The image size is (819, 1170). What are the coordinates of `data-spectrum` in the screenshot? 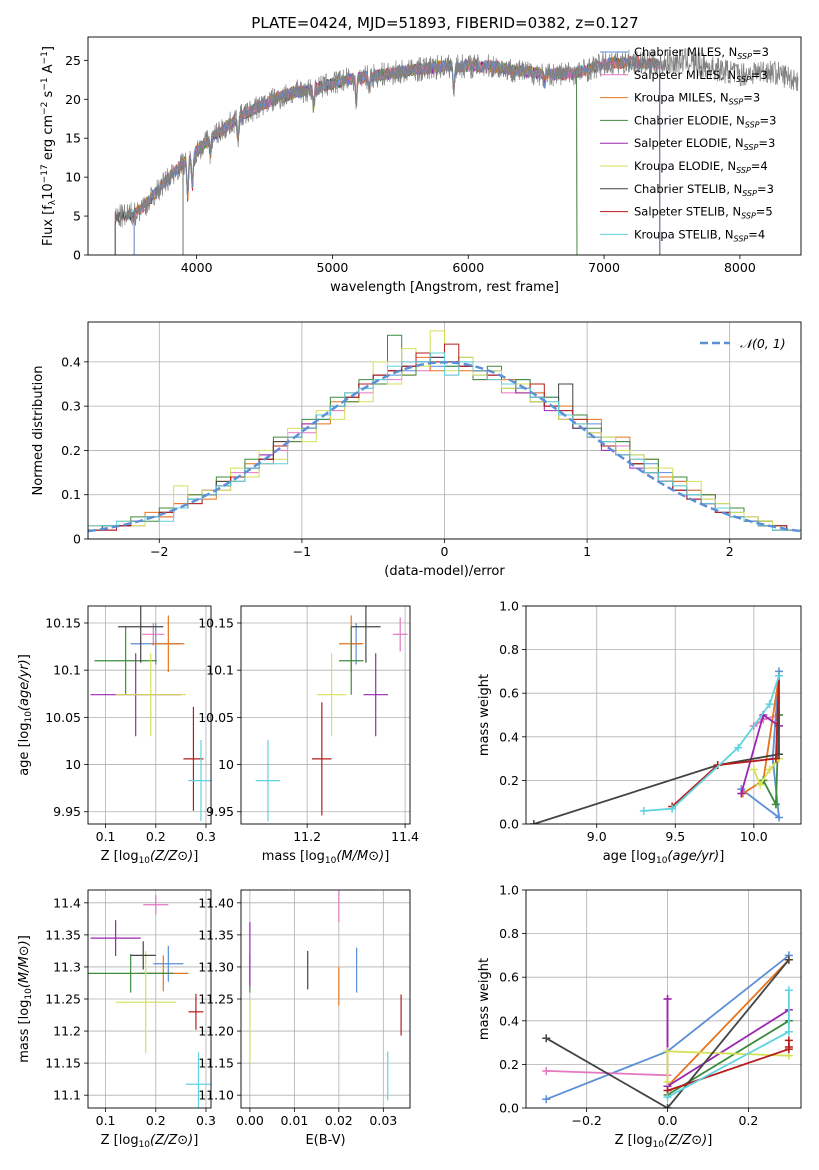 It's located at (456, 137).